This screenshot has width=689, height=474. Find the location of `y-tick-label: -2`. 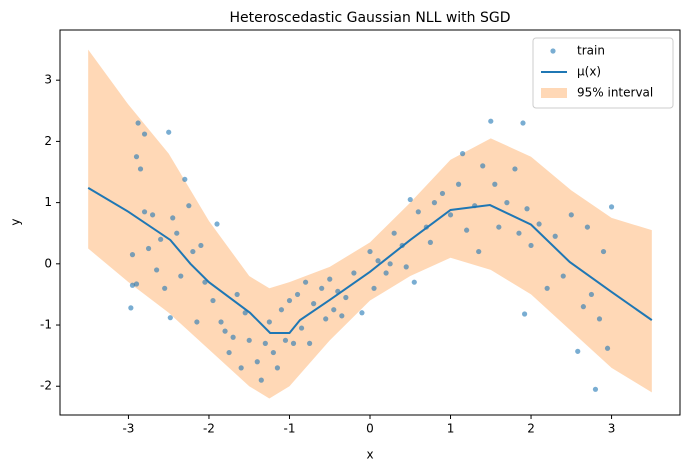

y-tick-label: -2 is located at coordinates (46, 386).